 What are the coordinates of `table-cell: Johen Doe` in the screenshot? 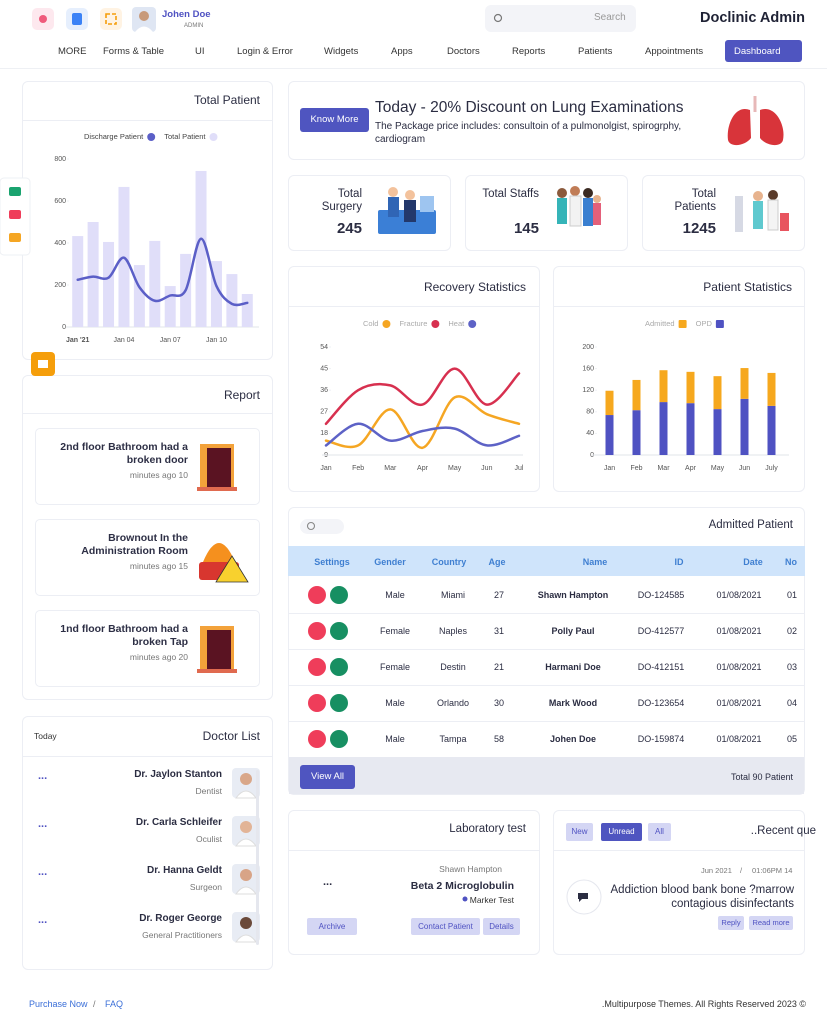 It's located at (572, 739).